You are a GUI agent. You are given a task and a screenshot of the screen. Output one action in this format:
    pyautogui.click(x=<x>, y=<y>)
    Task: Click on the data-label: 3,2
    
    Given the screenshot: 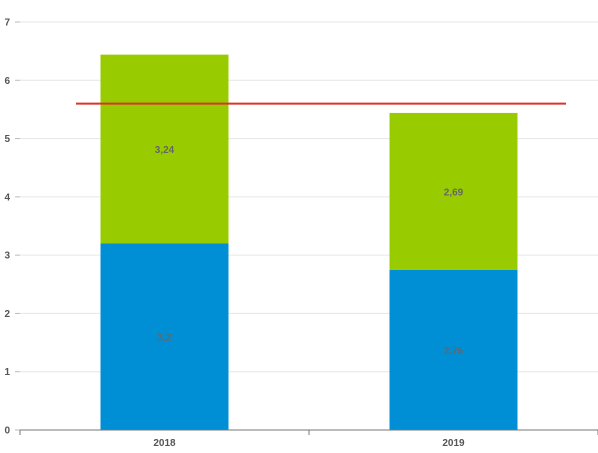 What is the action you would take?
    pyautogui.click(x=165, y=338)
    